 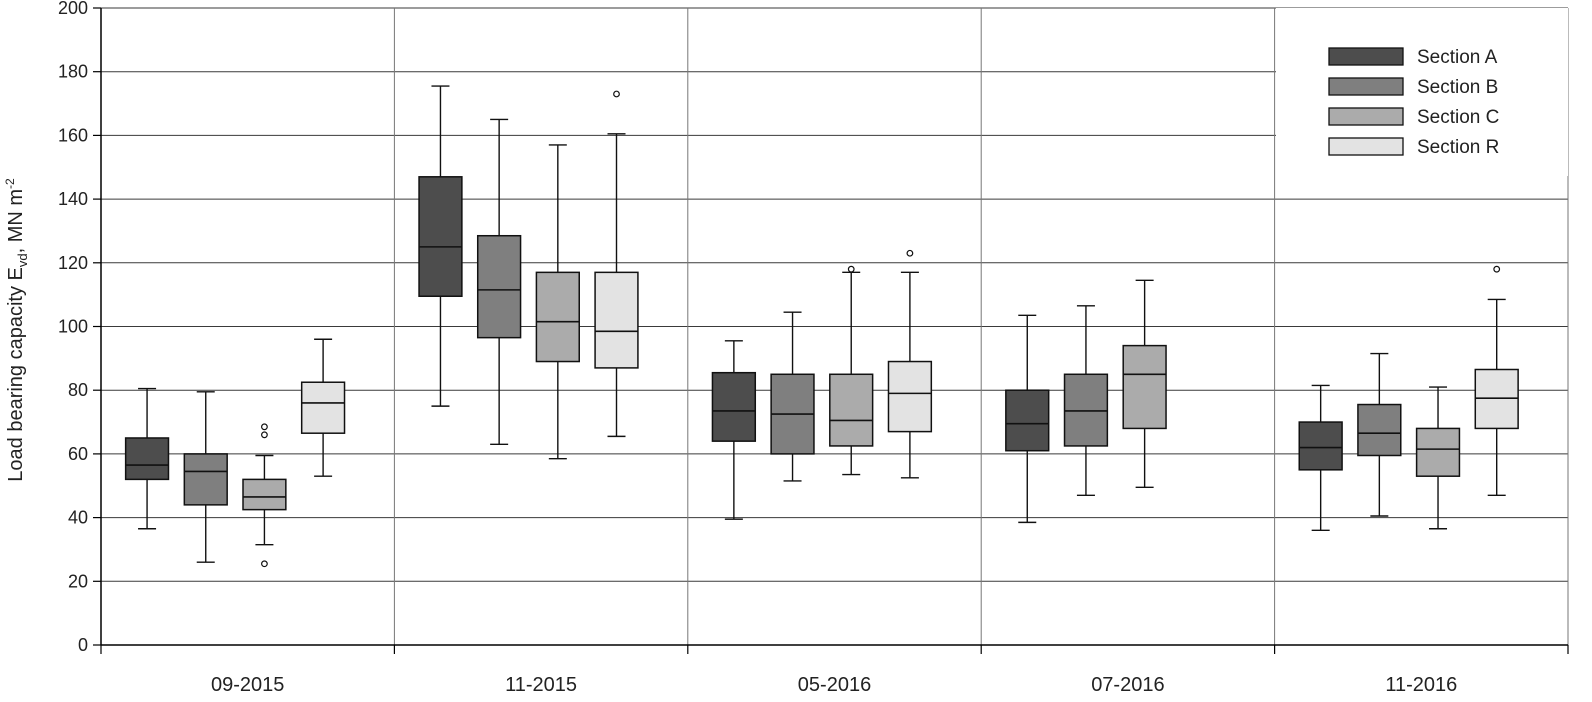 What do you see at coordinates (22, 260) in the screenshot?
I see `y-axis-label-sub: vd` at bounding box center [22, 260].